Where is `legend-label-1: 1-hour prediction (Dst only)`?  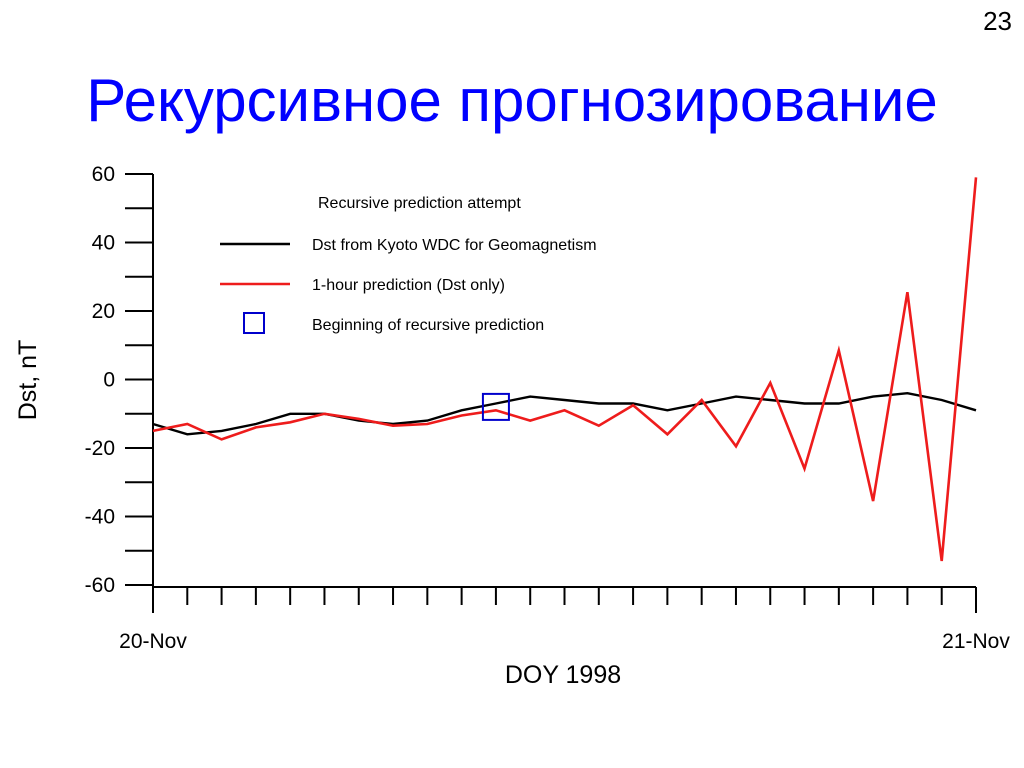 legend-label-1: 1-hour prediction (Dst only) is located at coordinates (408, 285).